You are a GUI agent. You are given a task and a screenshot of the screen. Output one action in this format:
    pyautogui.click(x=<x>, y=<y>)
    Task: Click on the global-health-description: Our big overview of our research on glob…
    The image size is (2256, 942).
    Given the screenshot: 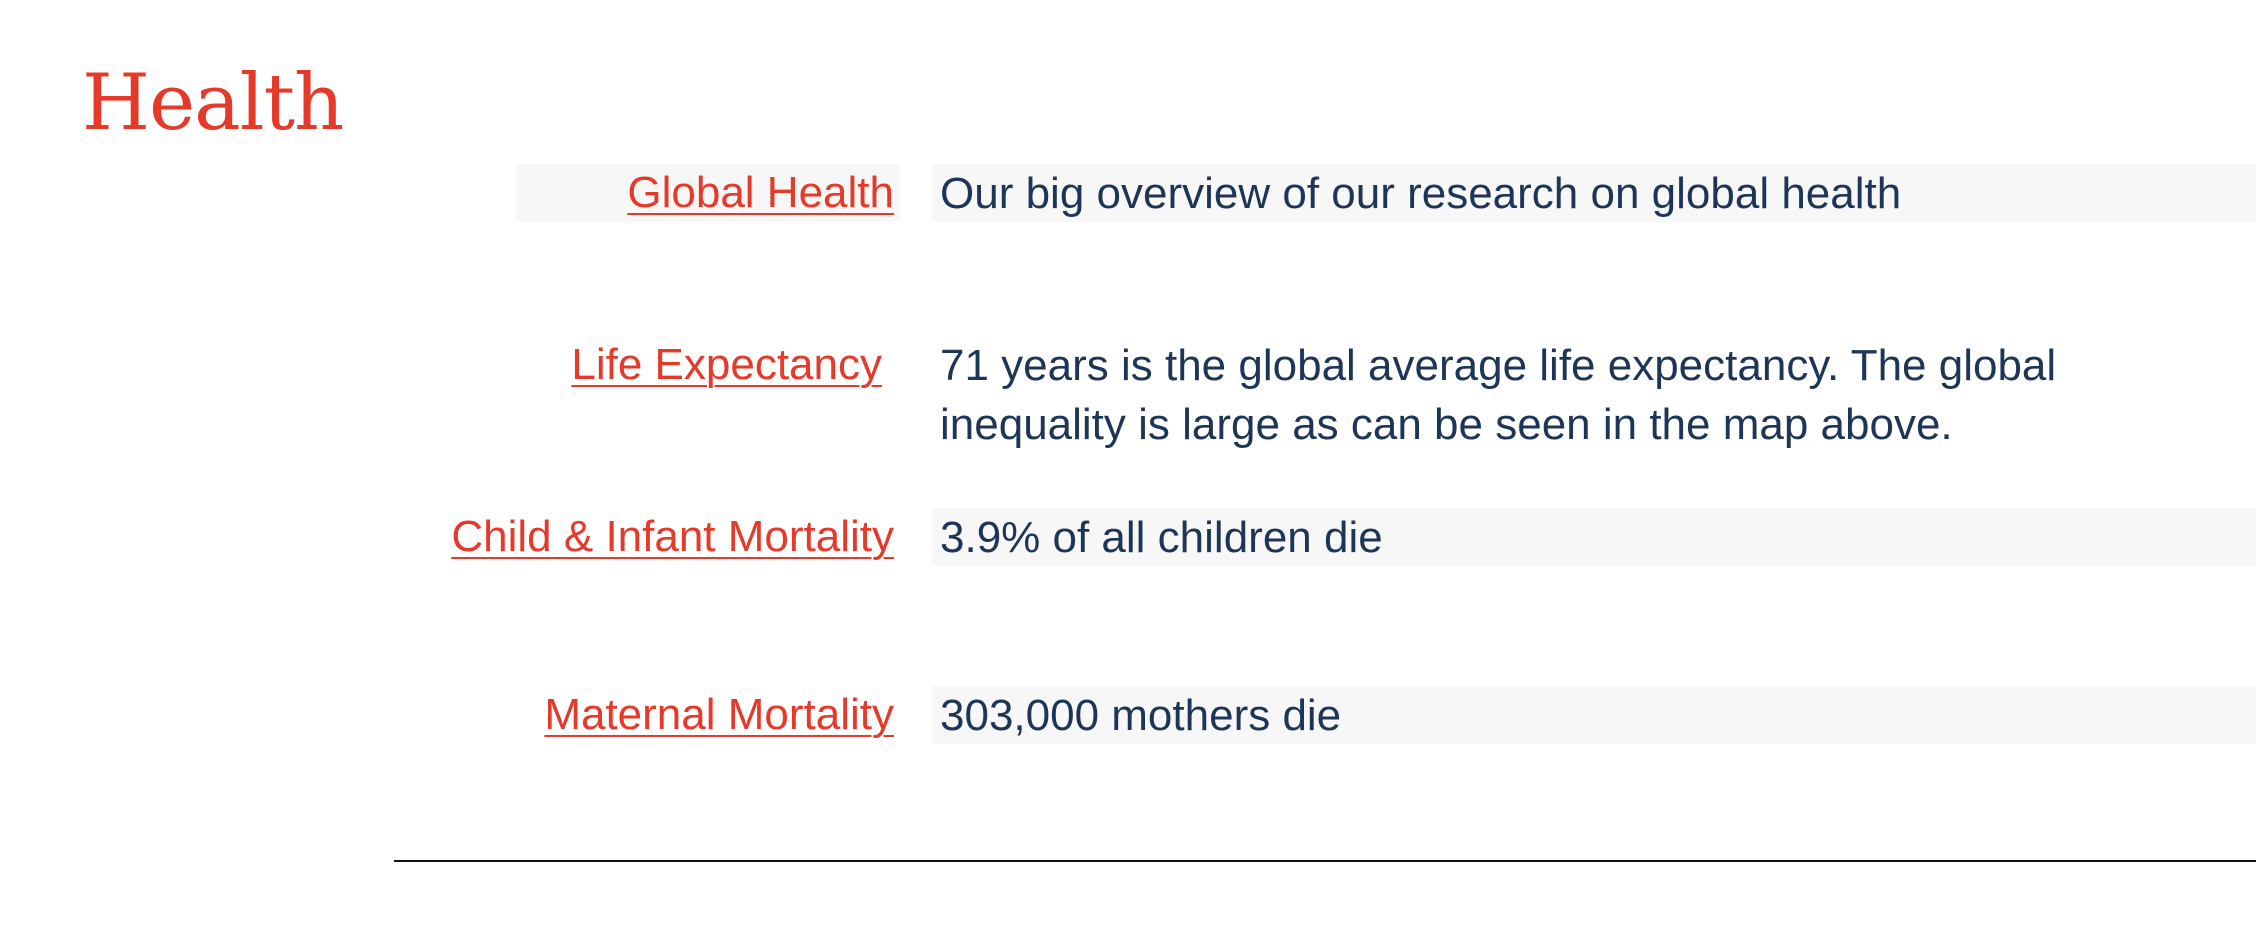 What is the action you would take?
    pyautogui.click(x=1421, y=193)
    